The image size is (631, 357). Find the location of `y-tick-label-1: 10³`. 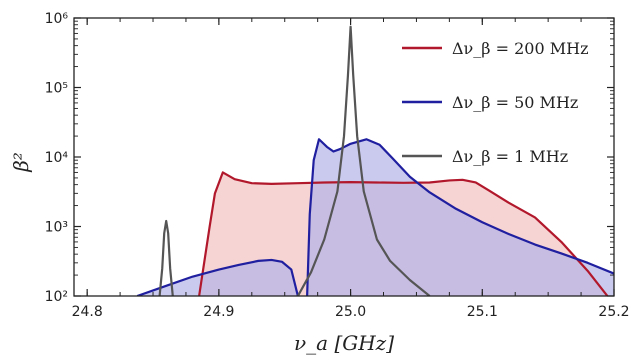

y-tick-label-1: 10³ is located at coordinates (56, 228).